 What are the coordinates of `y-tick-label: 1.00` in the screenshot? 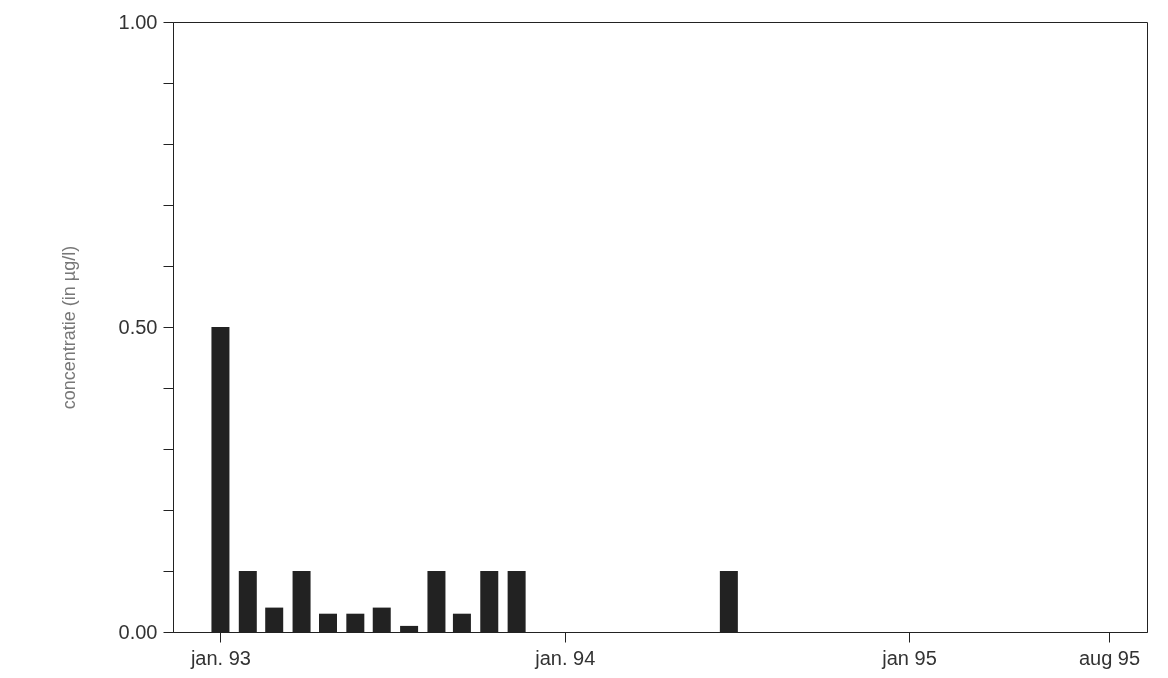 It's located at (138, 21).